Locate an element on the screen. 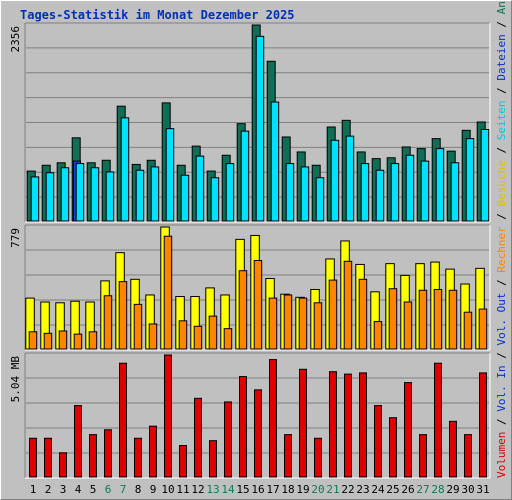  legend-entry: Anfragen is located at coordinates (501, 7).